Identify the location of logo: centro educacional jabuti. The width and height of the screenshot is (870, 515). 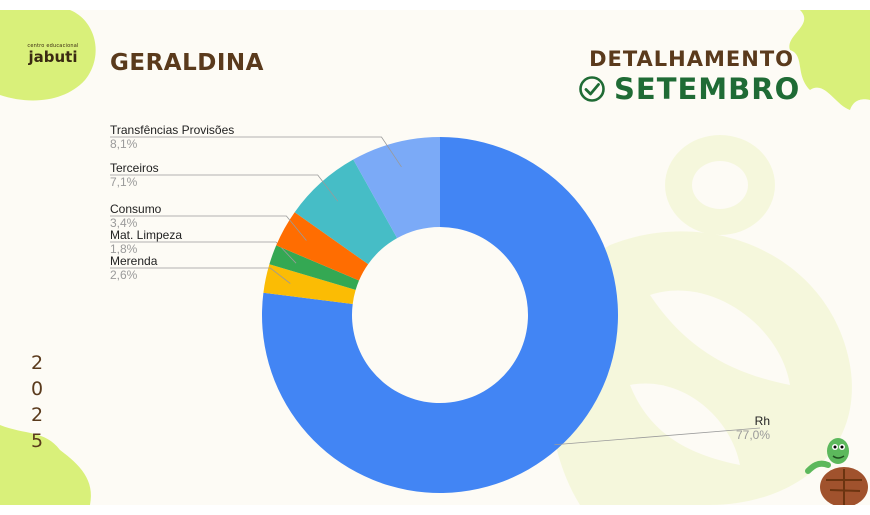
(53, 54).